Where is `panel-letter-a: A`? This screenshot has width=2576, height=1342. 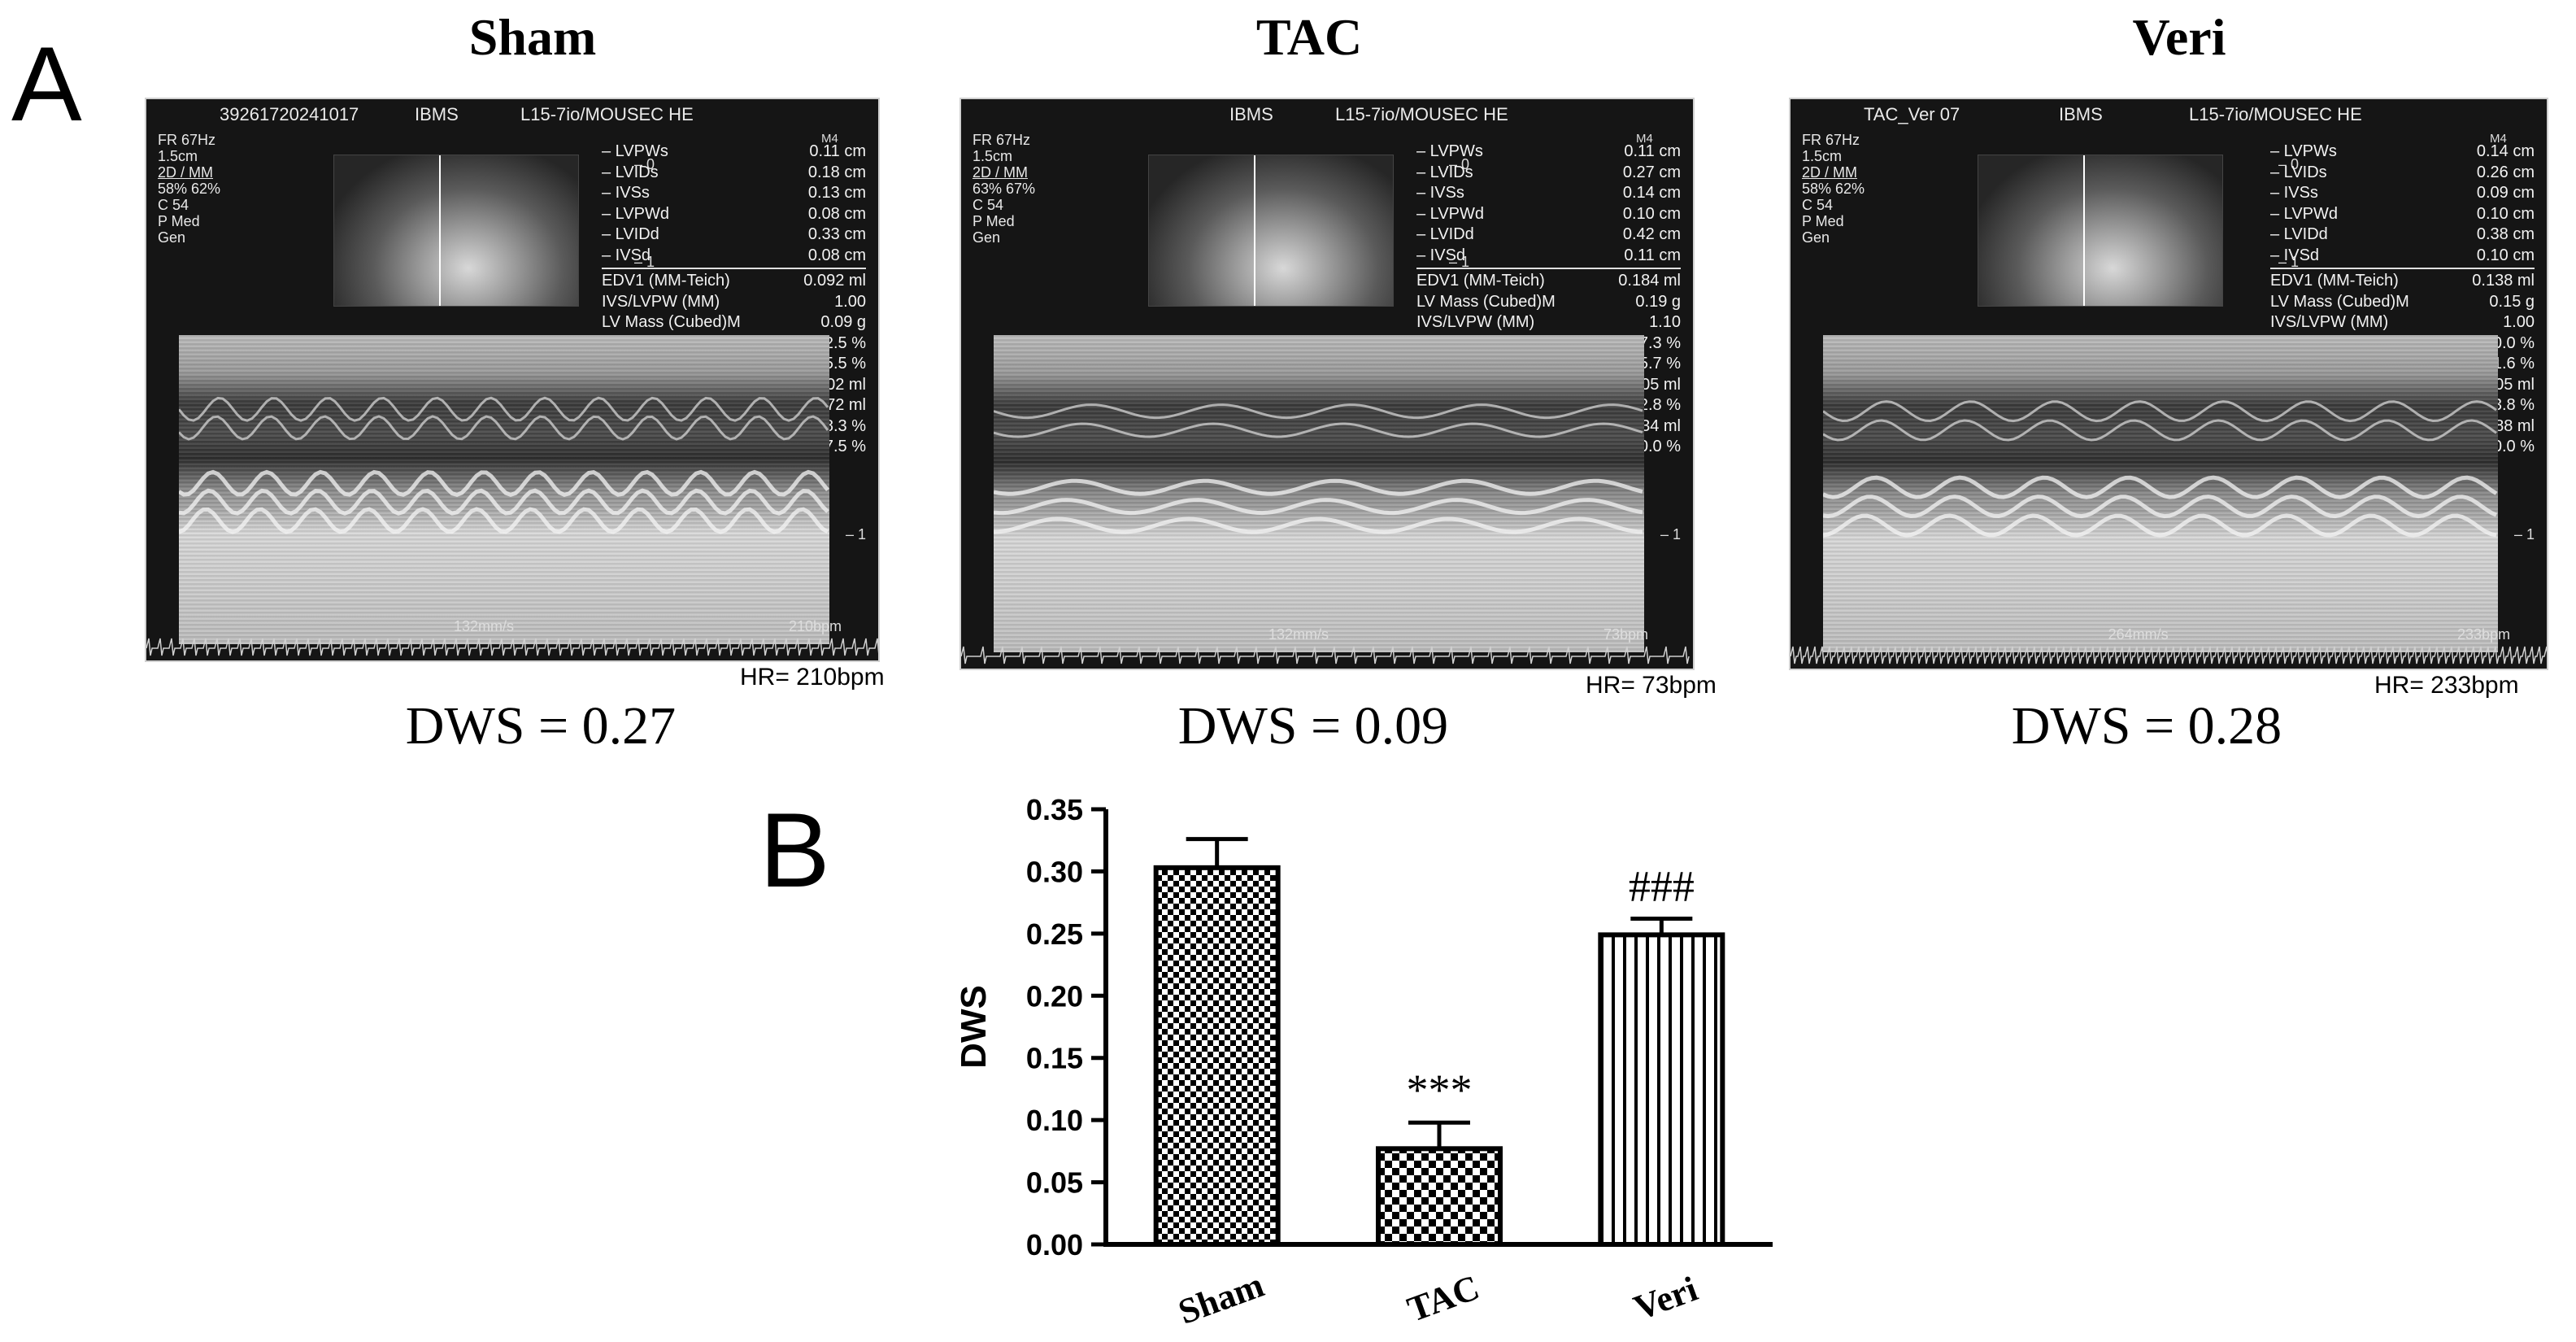
panel-letter-a: A is located at coordinates (47, 84).